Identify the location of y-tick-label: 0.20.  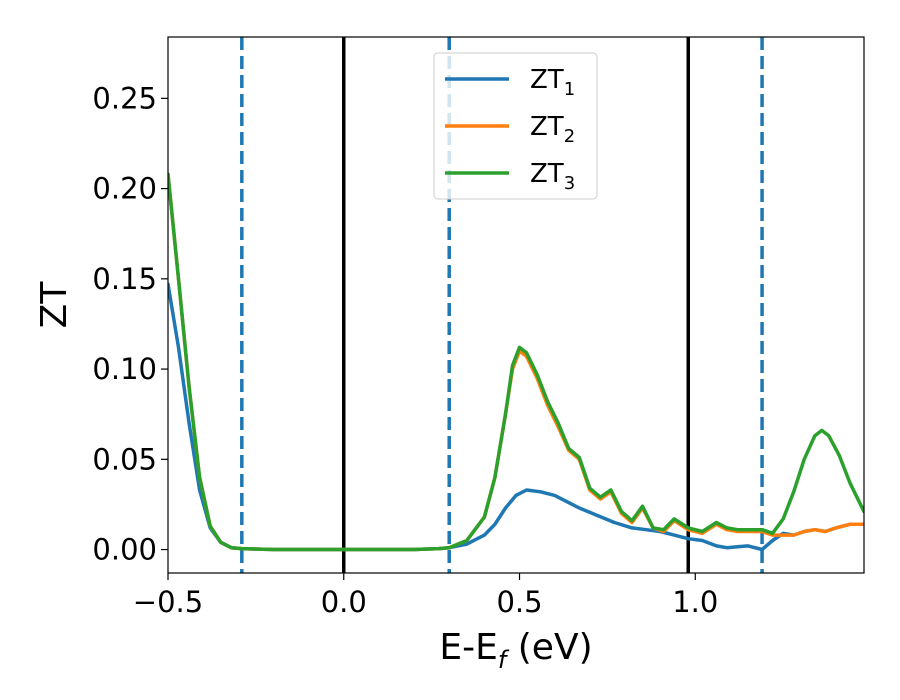
(124, 189).